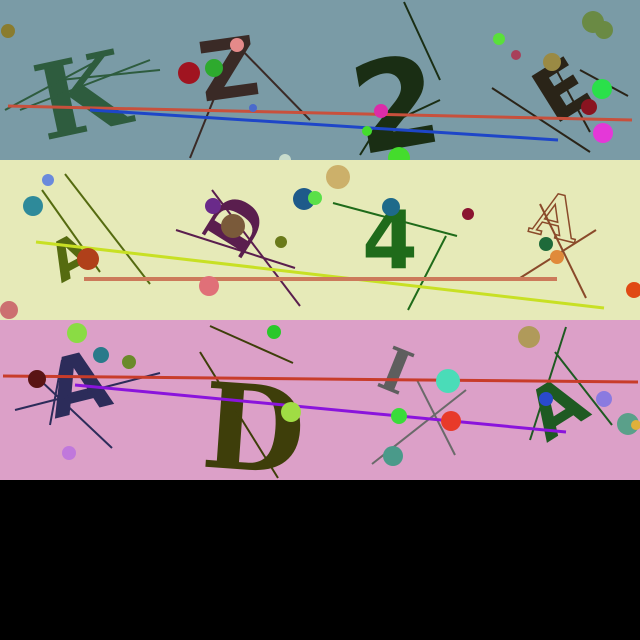 The image size is (640, 640). I want to click on long-line-purple, so click(320, 408).